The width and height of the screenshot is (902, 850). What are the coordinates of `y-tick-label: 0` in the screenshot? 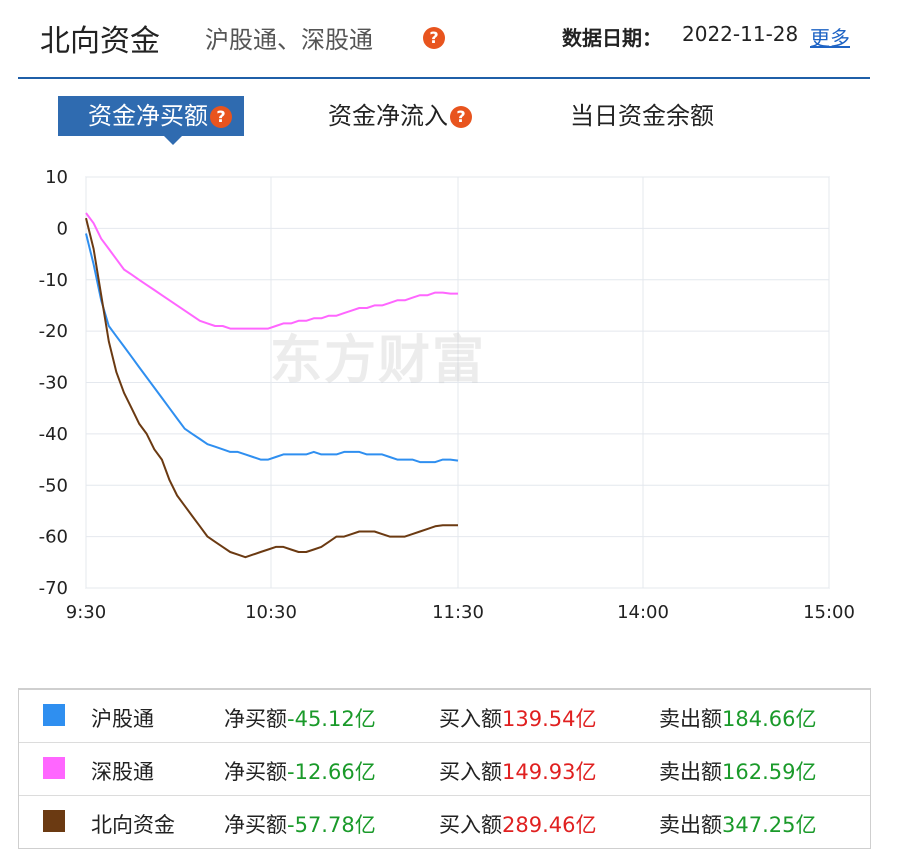 It's located at (62, 228).